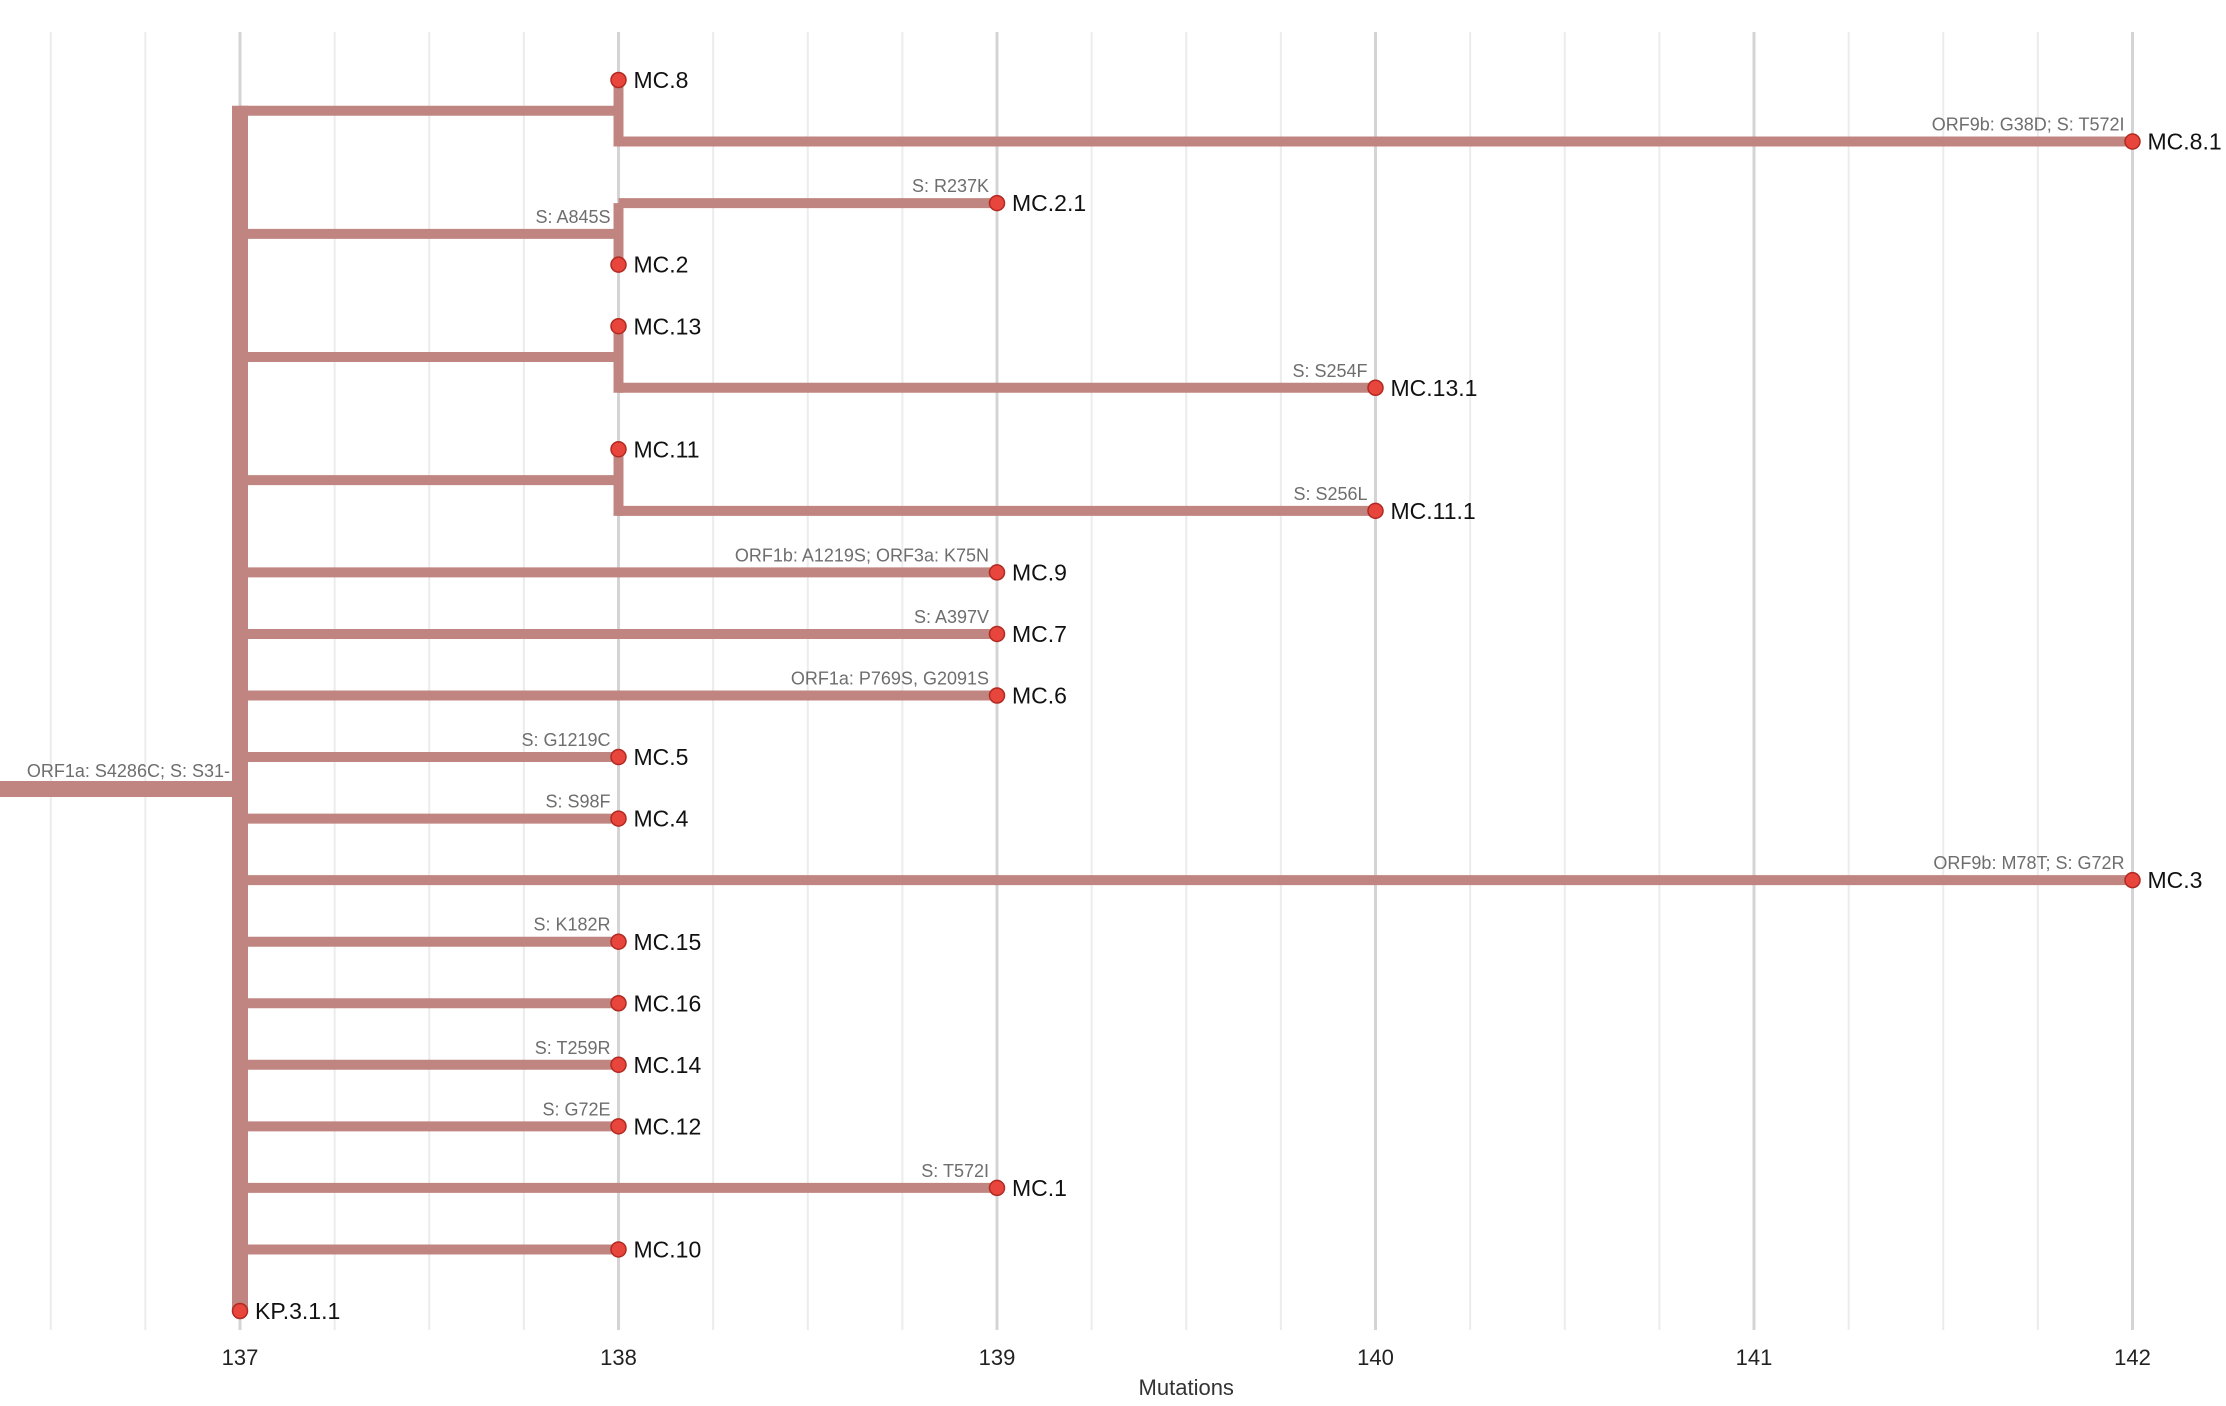  I want to click on x-axis-title: Mutations, so click(1186, 1387).